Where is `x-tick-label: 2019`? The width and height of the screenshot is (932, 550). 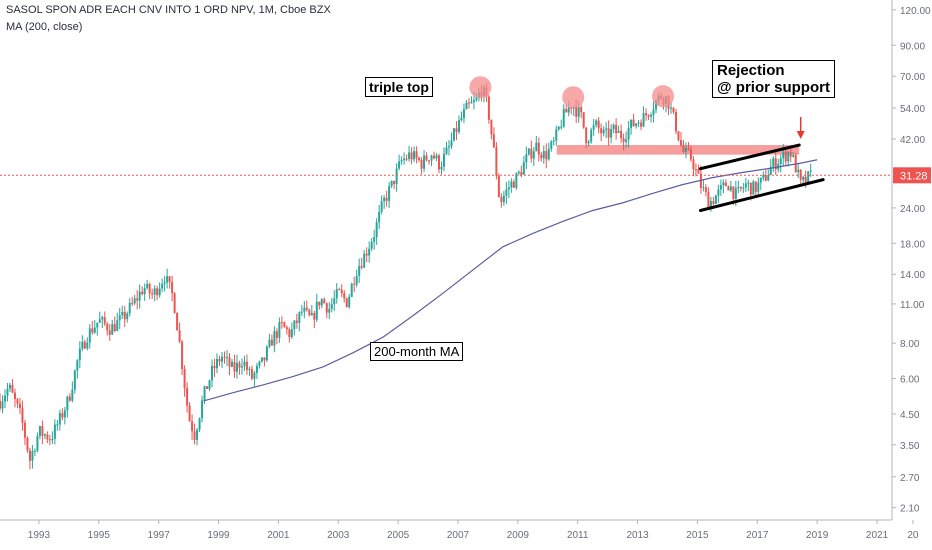 x-tick-label: 2019 is located at coordinates (817, 535).